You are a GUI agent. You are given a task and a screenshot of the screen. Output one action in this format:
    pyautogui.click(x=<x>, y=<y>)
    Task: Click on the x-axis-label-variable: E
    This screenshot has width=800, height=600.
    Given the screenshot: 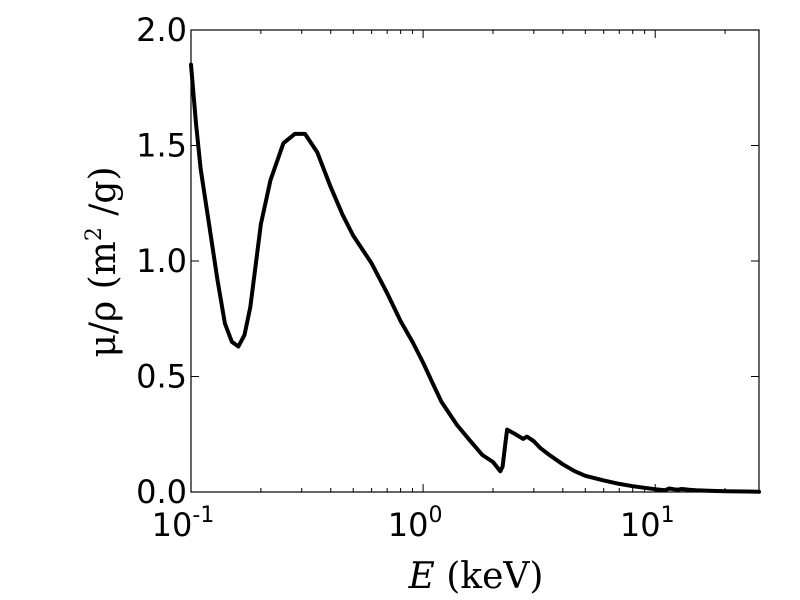 What is the action you would take?
    pyautogui.click(x=421, y=576)
    